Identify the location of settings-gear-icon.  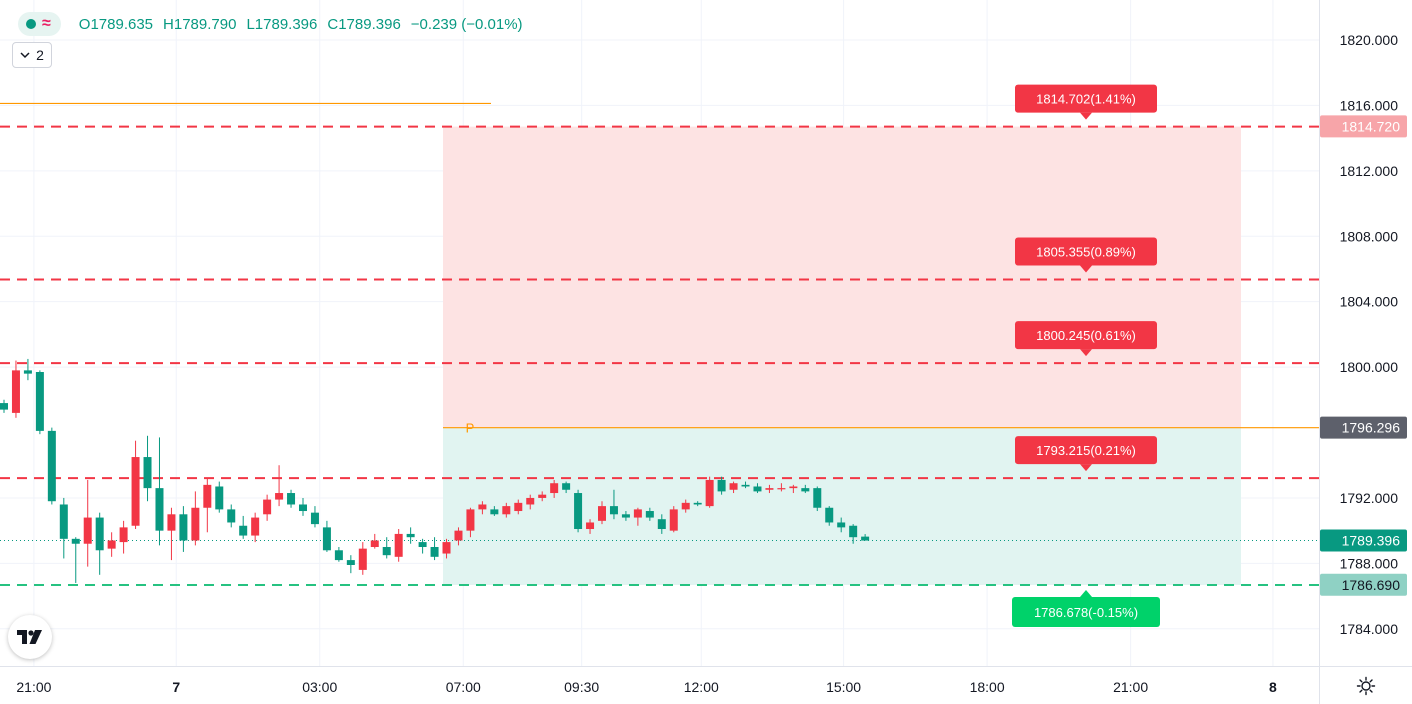
(1366, 686).